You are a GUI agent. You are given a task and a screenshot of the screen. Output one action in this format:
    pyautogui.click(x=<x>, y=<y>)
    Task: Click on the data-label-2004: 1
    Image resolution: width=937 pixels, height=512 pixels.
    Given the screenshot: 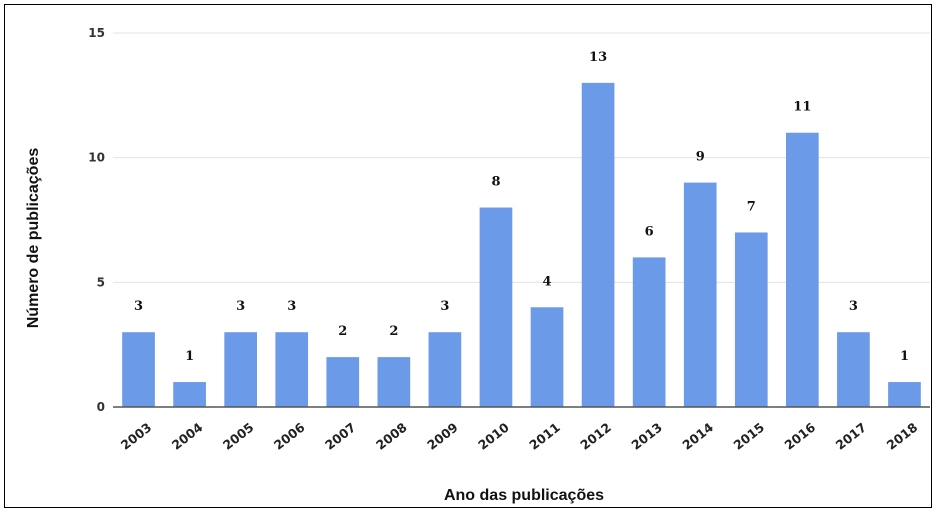 What is the action you would take?
    pyautogui.click(x=189, y=356)
    